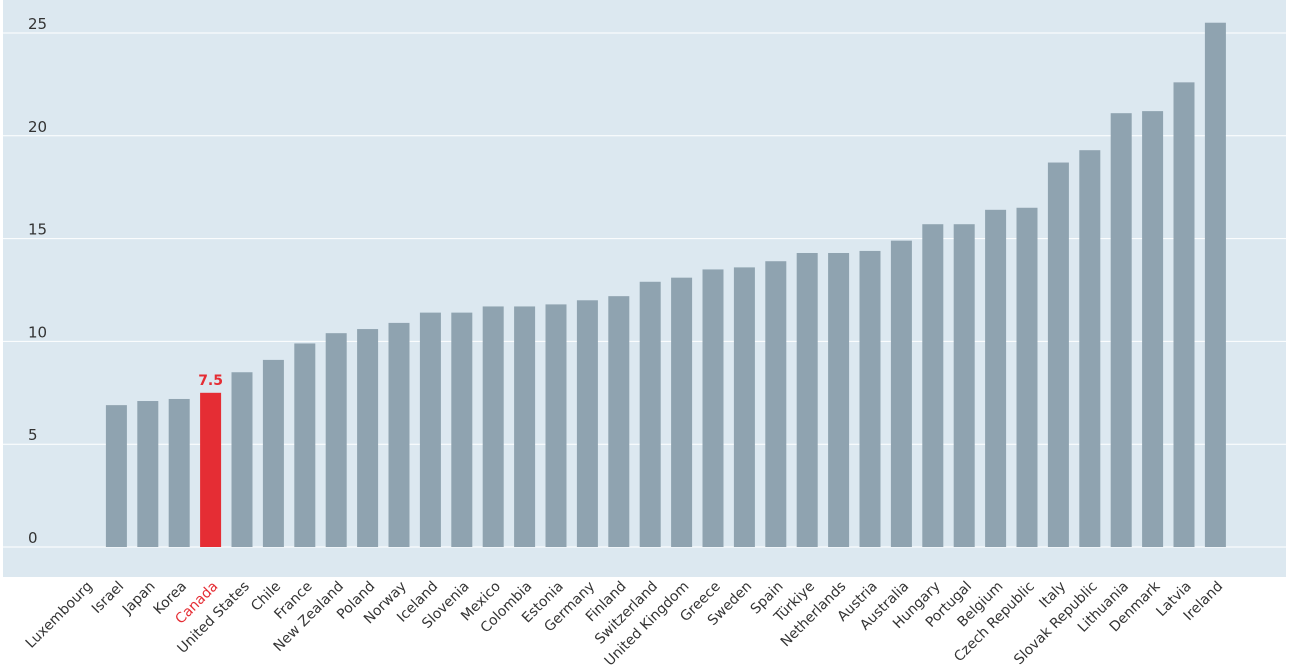 The height and width of the screenshot is (666, 1291). I want to click on y-axis-ticks: 0 5 10 15 20 25, so click(37, 281).